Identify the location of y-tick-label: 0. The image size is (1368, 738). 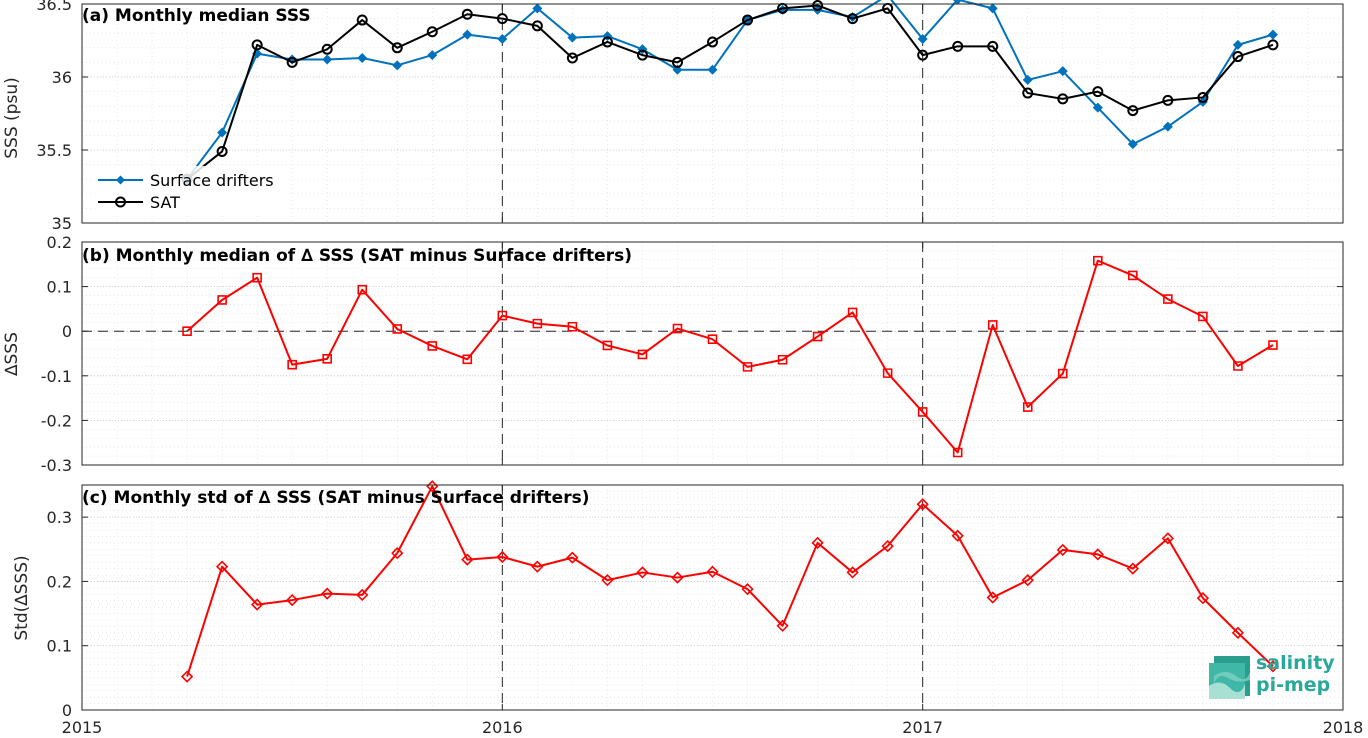
(67, 710).